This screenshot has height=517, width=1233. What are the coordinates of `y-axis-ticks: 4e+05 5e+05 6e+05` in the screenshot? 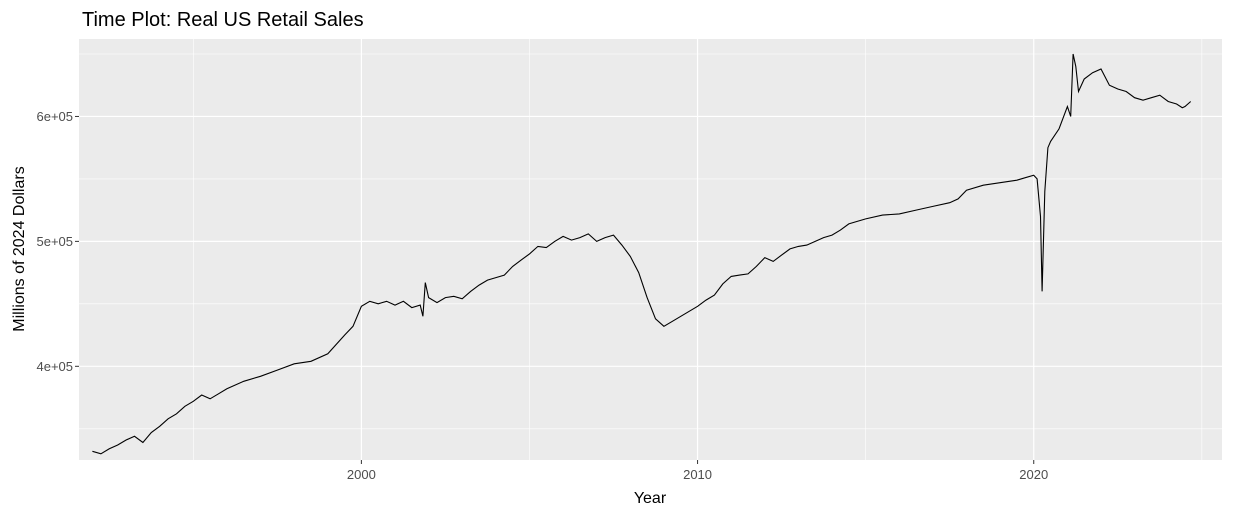 It's located at (57, 241).